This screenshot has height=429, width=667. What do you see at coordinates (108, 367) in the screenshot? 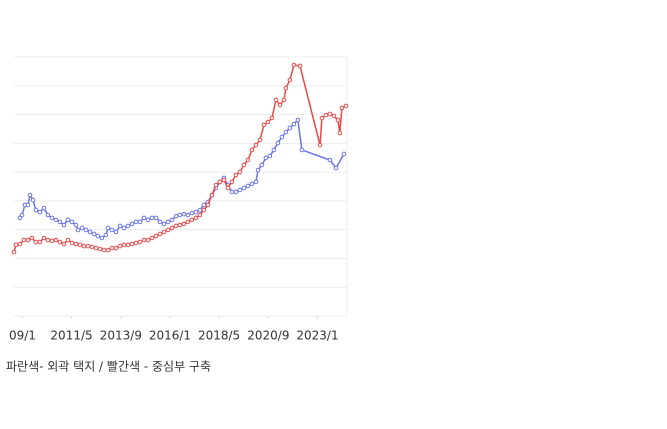
I see `caption: 파란색- 외곽 택지 / 빨간색 - 중심부 구축` at bounding box center [108, 367].